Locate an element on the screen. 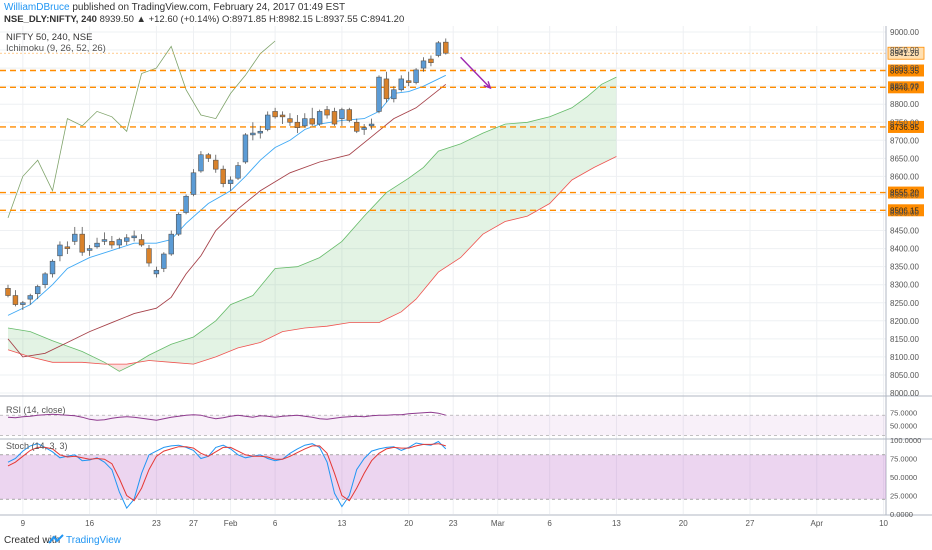 This screenshot has width=932, height=550. y-tick-label: 8900.00 is located at coordinates (904, 68).